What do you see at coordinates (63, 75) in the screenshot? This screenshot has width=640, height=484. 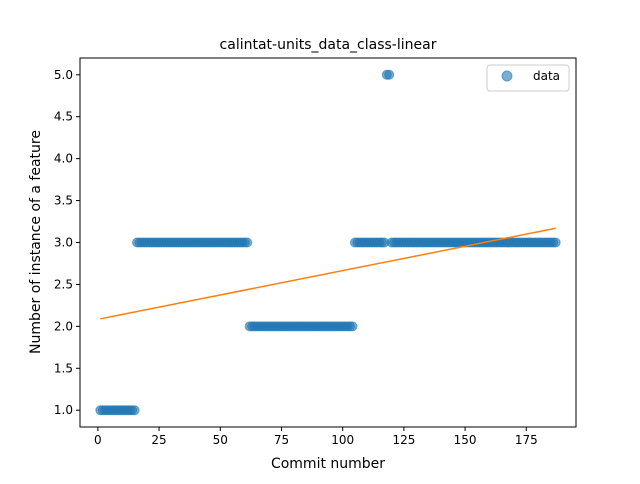 I see `y-tick-label: 5.0` at bounding box center [63, 75].